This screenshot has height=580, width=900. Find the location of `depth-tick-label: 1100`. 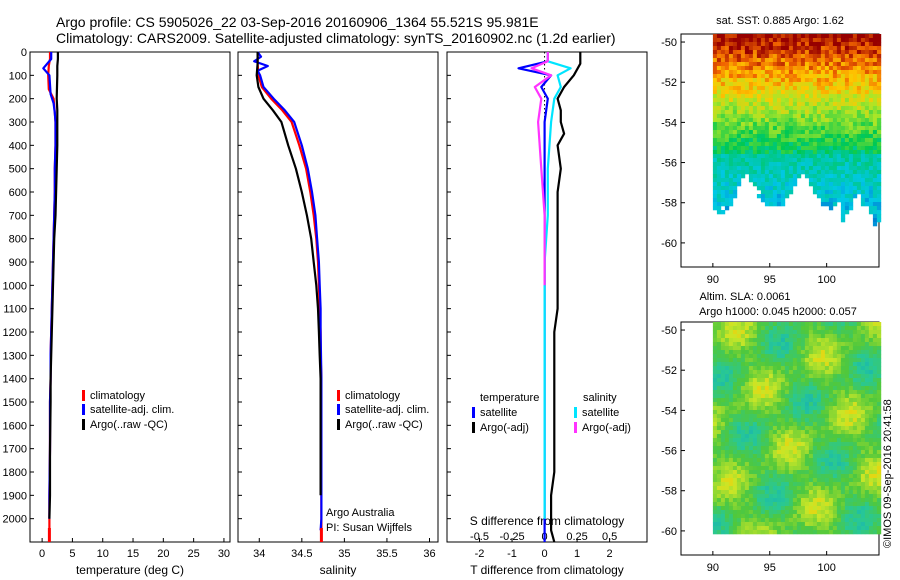

depth-tick-label: 1100 is located at coordinates (15, 310).